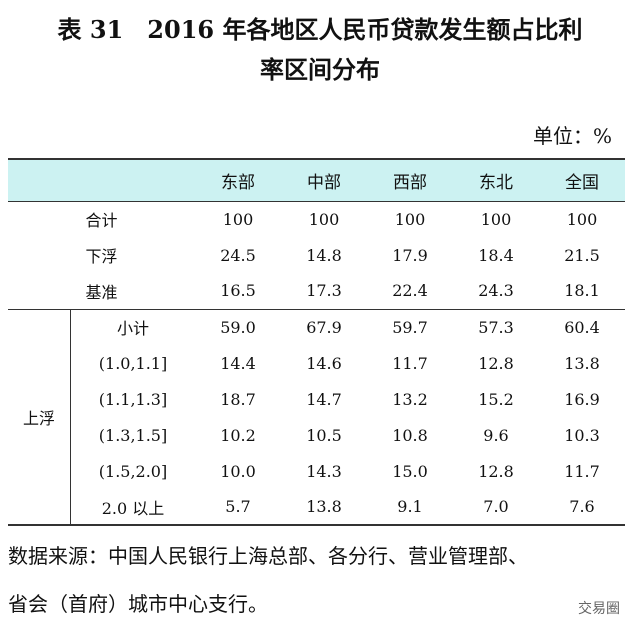  I want to click on source-line: 省会（首府）城市中心支行。, so click(138, 604).